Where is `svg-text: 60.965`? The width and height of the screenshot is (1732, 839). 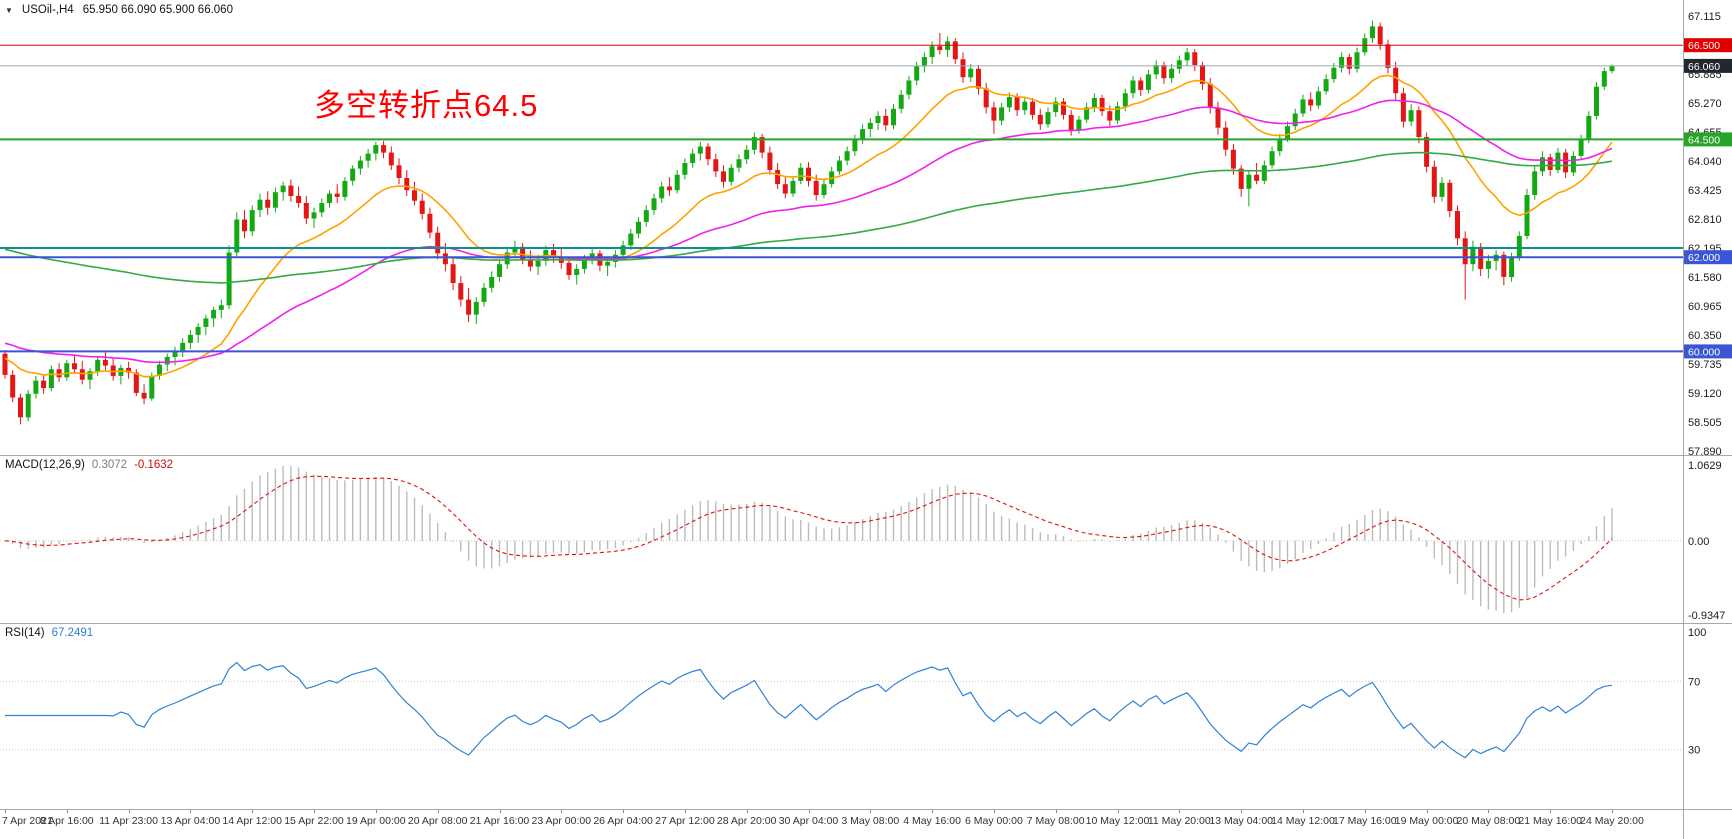 svg-text: 60.965 is located at coordinates (1705, 307).